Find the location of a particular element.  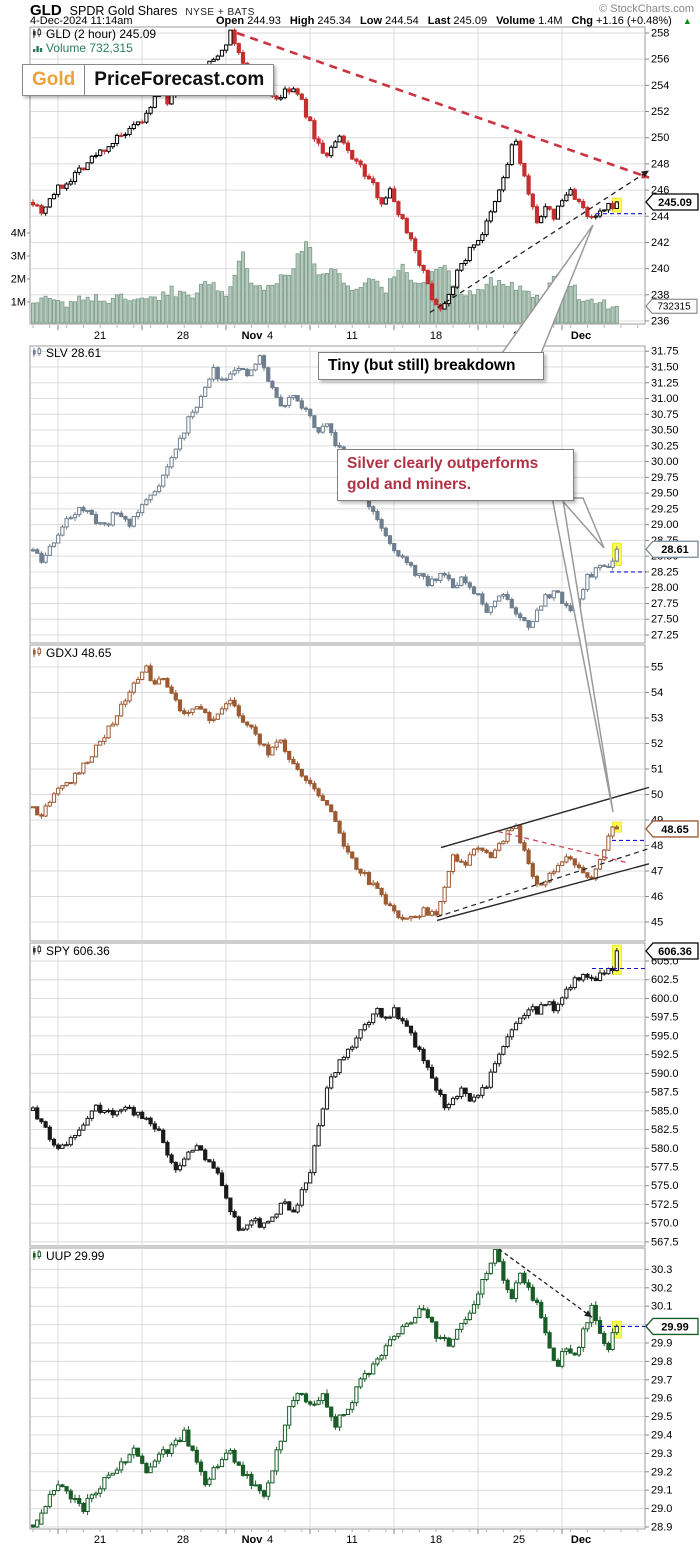

axis-tick-label: 29.75 is located at coordinates (665, 478).